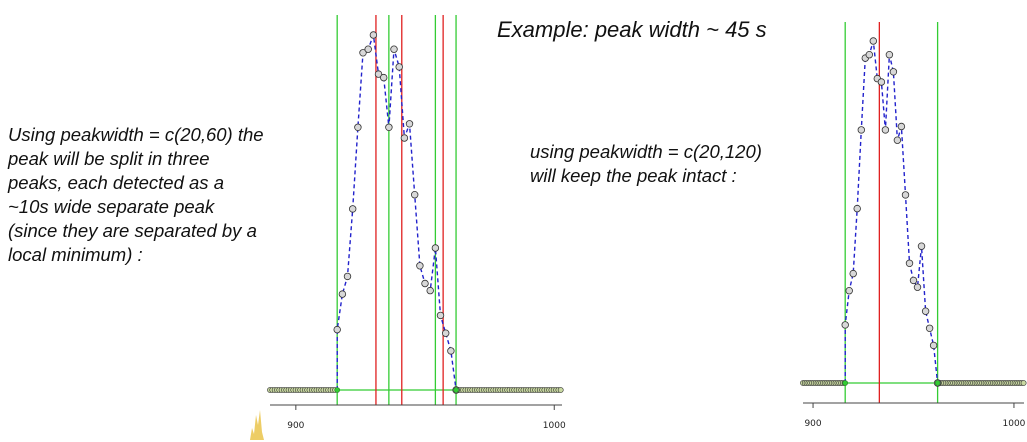 Image resolution: width=1027 pixels, height=442 pixels. What do you see at coordinates (136, 134) in the screenshot?
I see `left-note-line: Using peakwidth = c(20,60) the` at bounding box center [136, 134].